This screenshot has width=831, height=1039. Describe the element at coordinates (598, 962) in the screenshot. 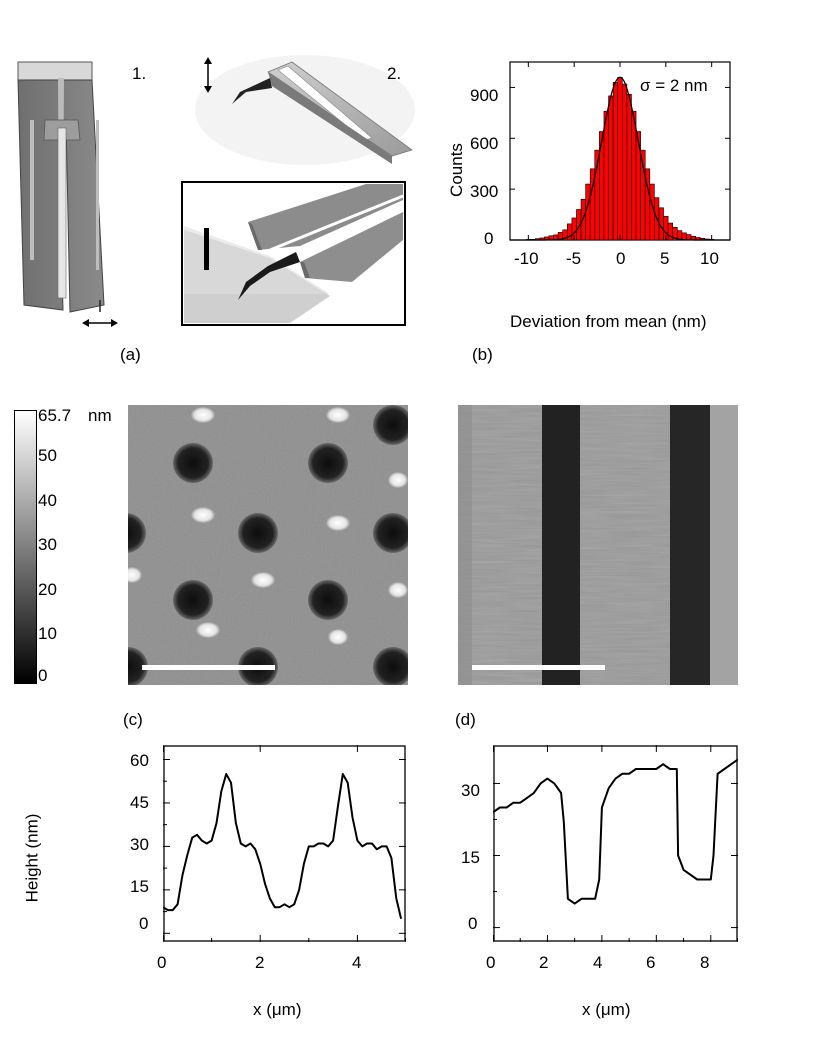

I see `profile-right-x-tick: 4` at that location.